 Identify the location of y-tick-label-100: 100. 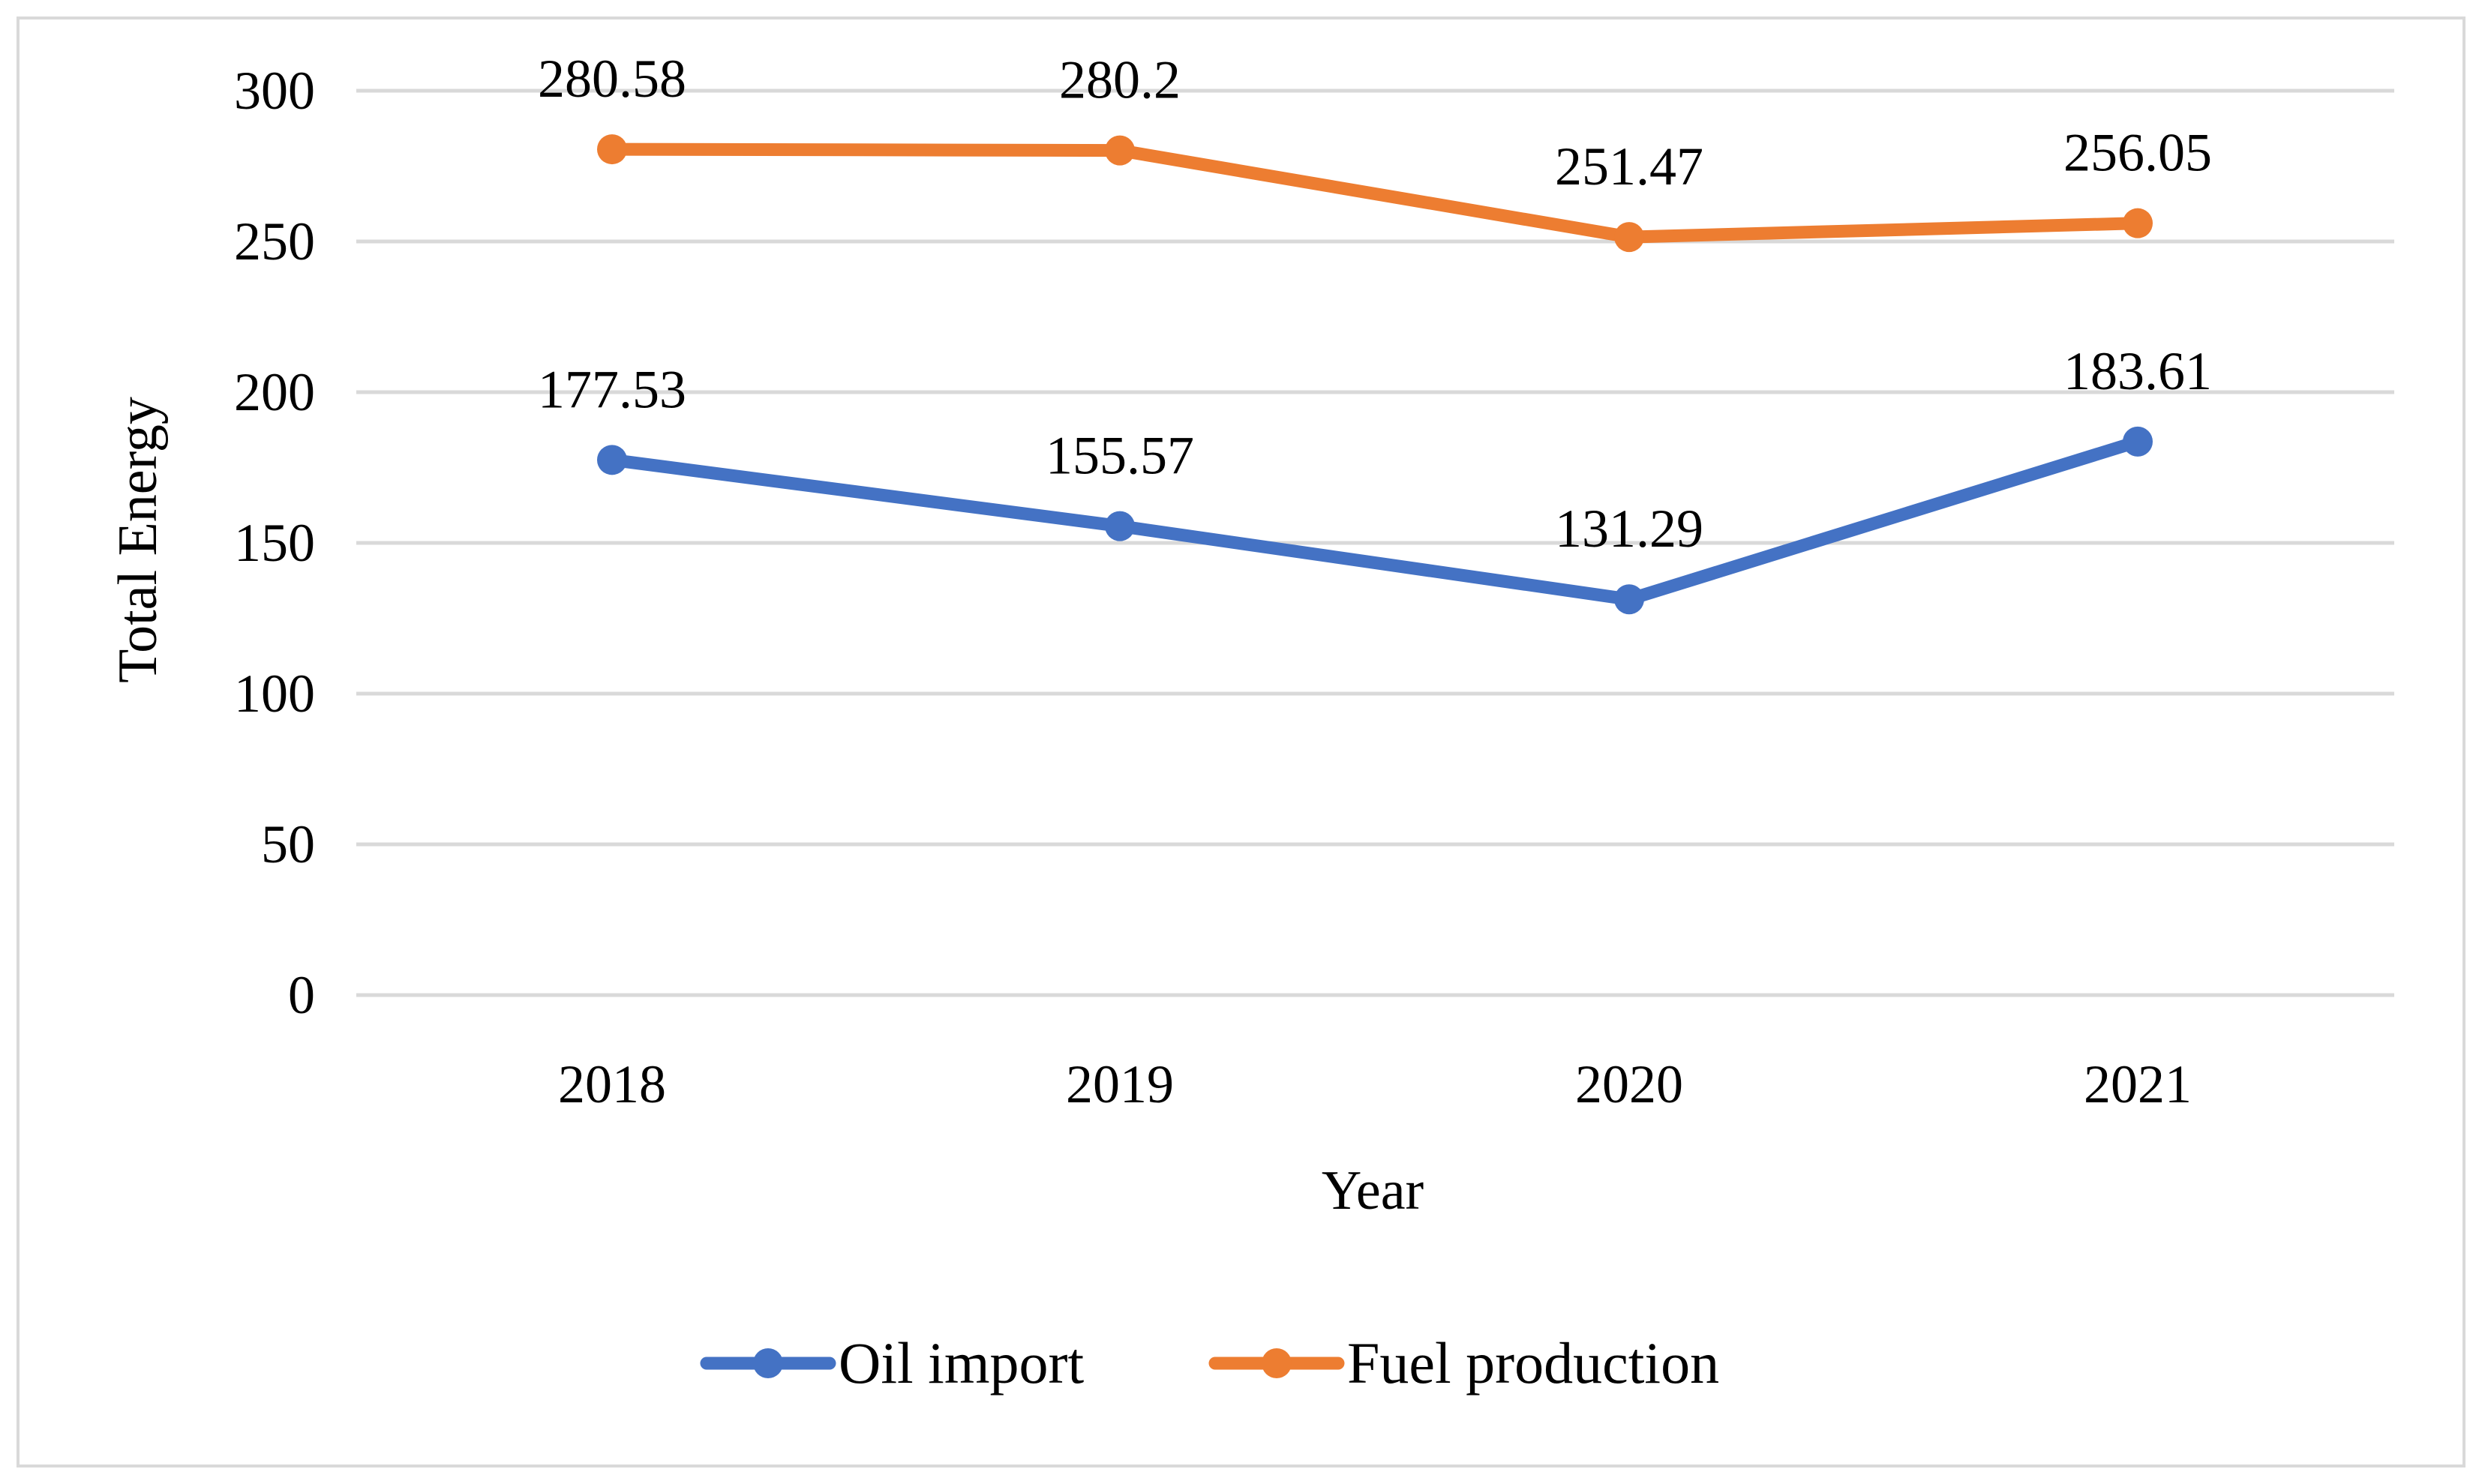
(274, 694).